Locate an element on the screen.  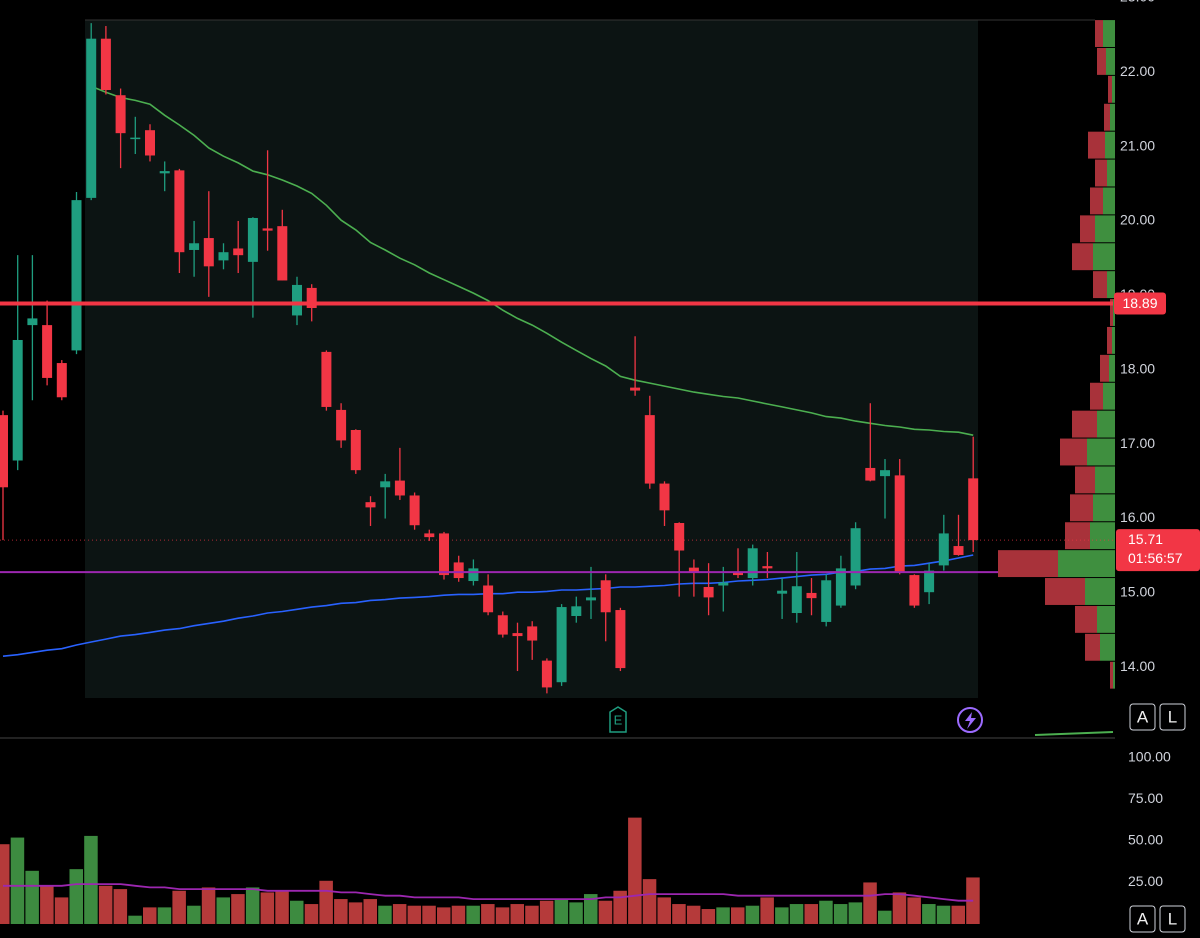
mini-indicator is located at coordinates (1074, 733).